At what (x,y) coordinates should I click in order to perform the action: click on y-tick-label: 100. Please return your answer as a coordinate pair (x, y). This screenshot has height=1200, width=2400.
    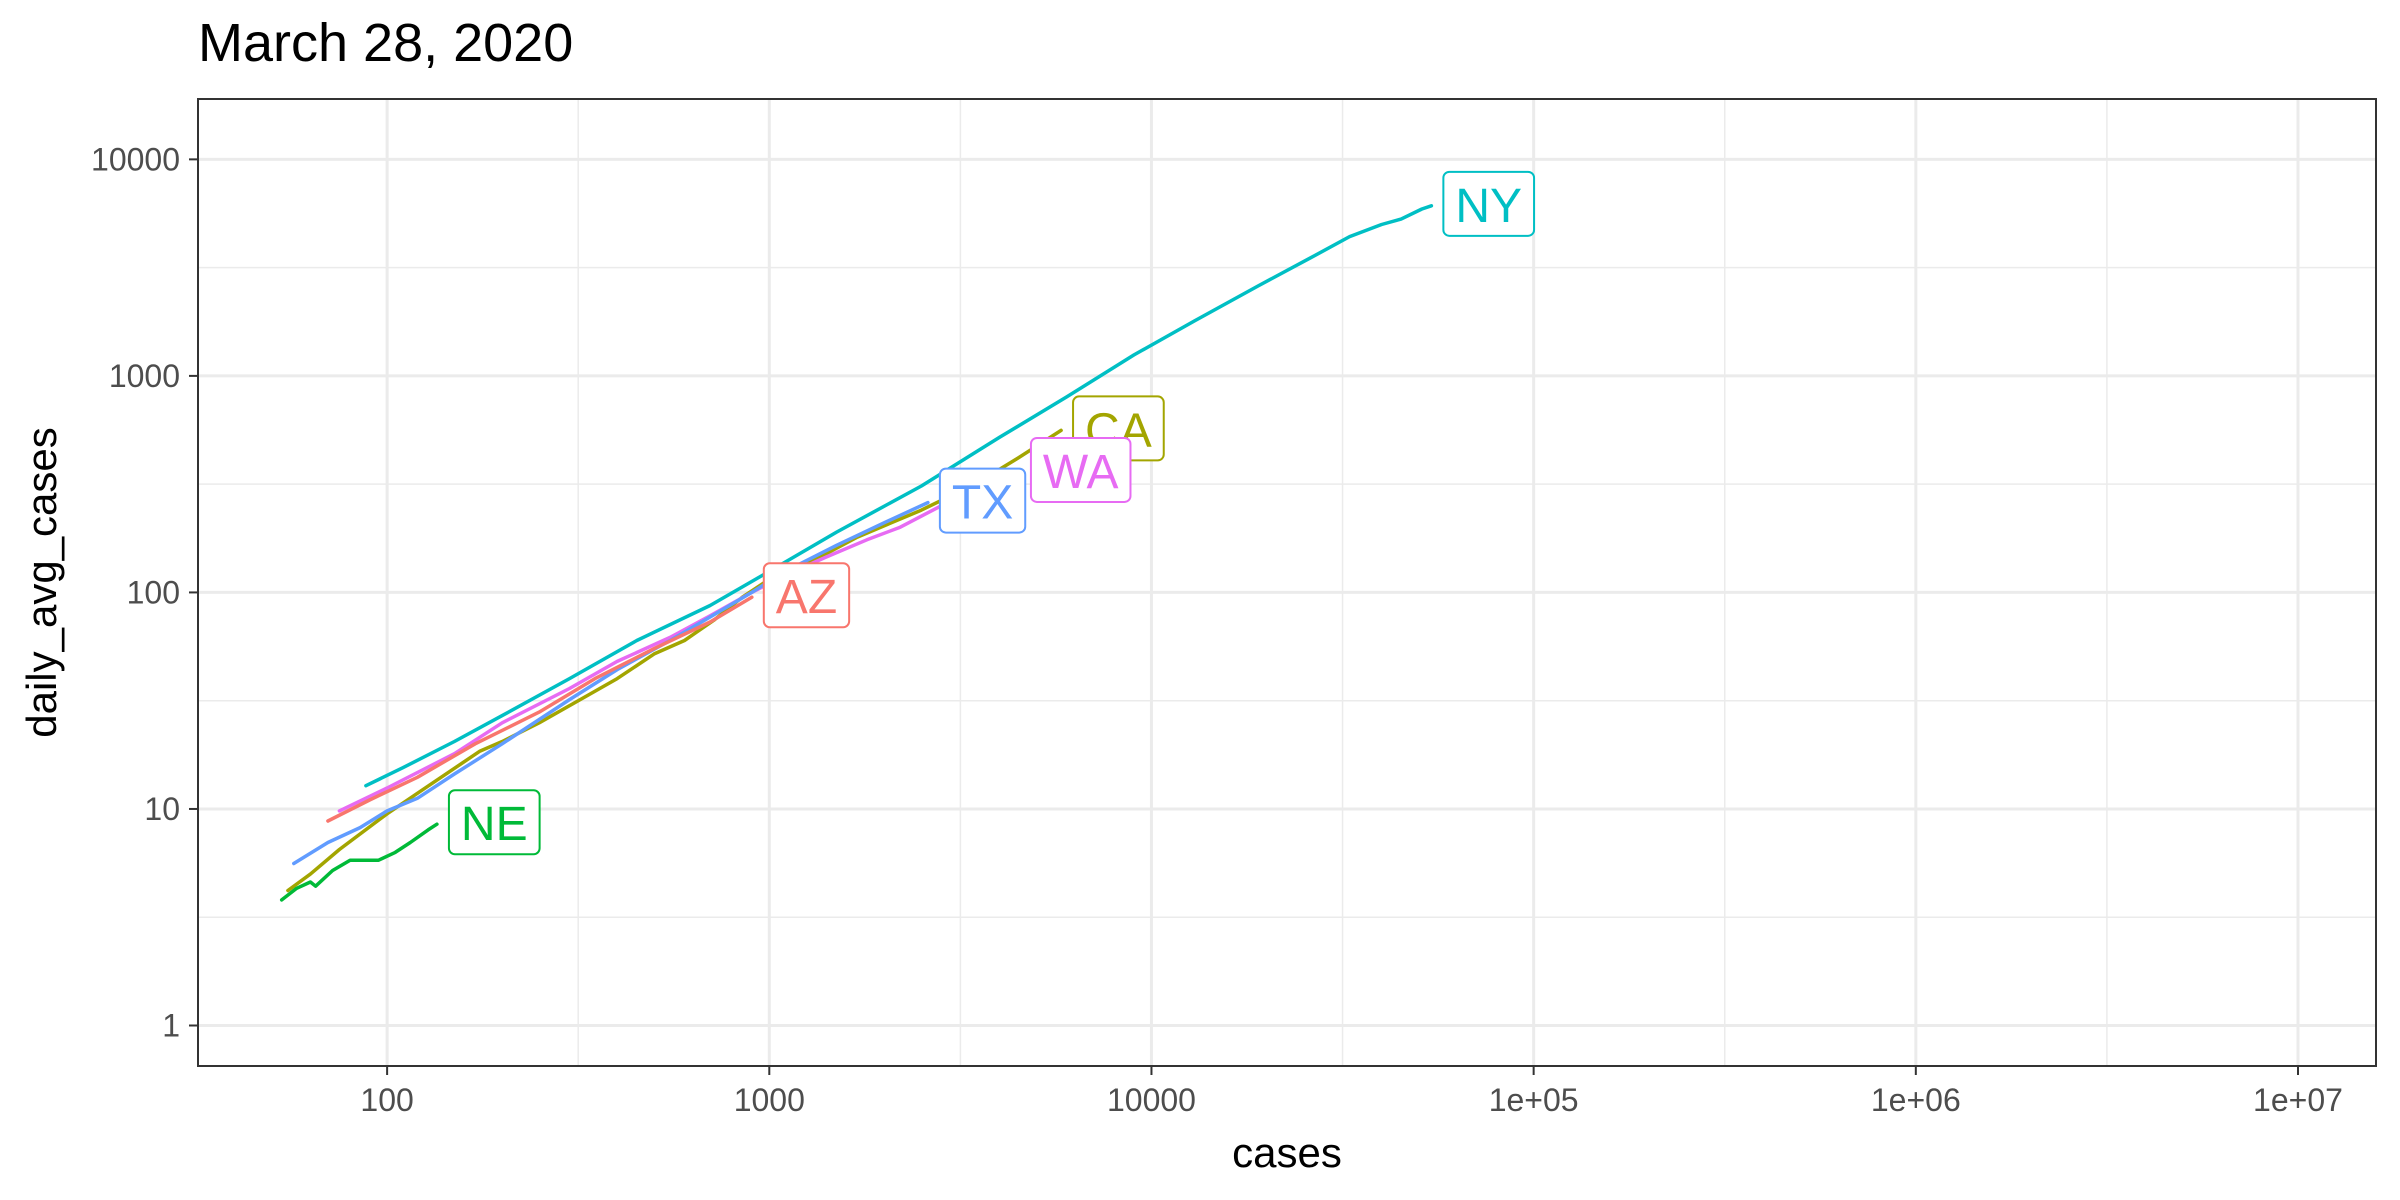
    Looking at the image, I should click on (153, 592).